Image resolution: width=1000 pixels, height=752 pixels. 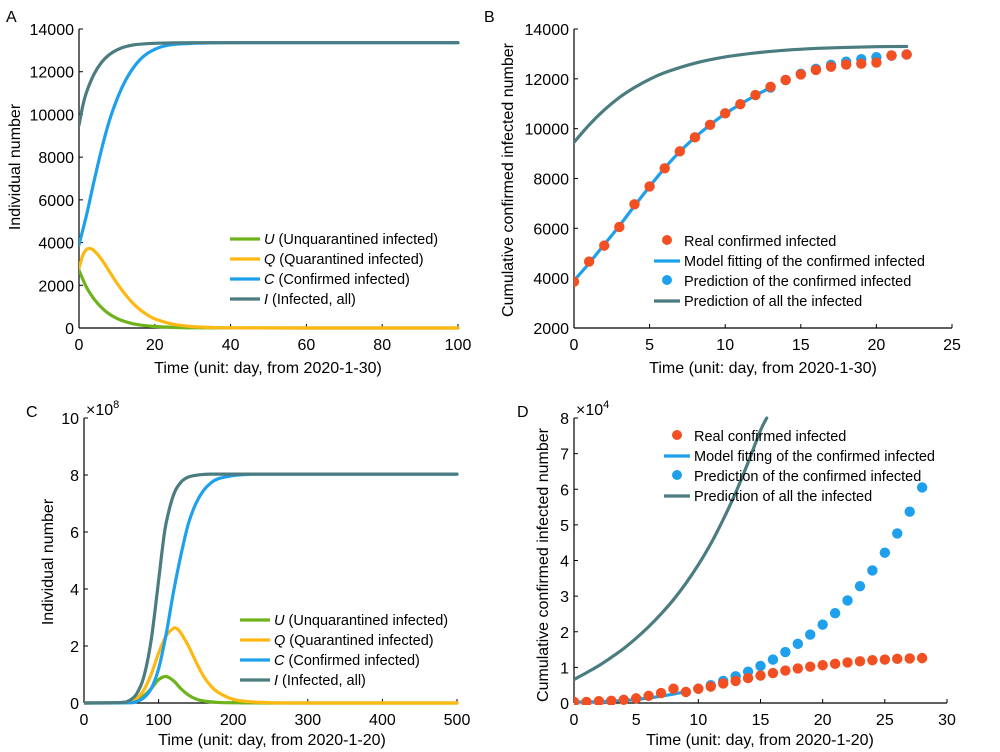 What do you see at coordinates (814, 457) in the screenshot?
I see `legend-entry-text: Model fitting of the confirmed infected` at bounding box center [814, 457].